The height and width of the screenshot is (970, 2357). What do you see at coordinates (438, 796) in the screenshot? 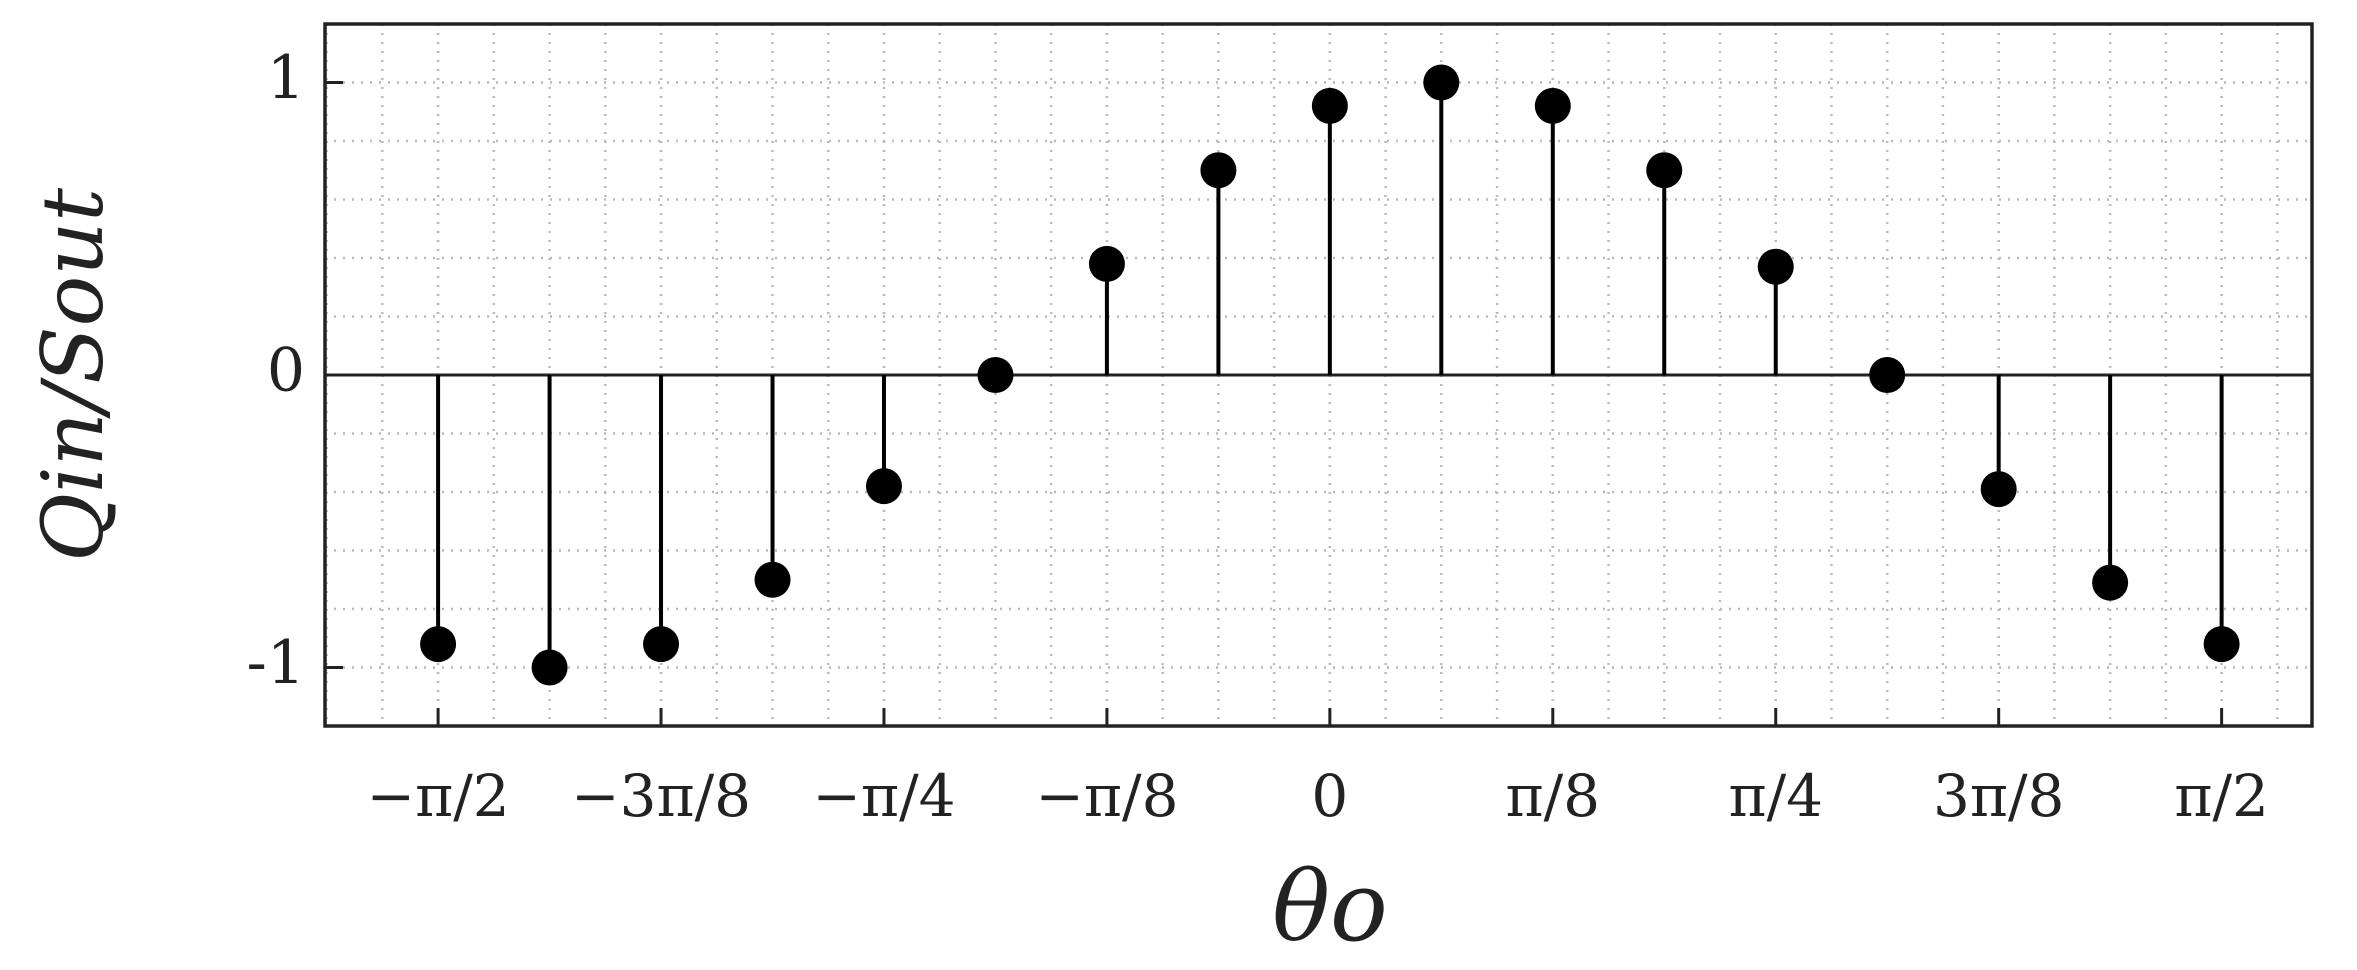
I see `x-tick-label: −π/2` at bounding box center [438, 796].